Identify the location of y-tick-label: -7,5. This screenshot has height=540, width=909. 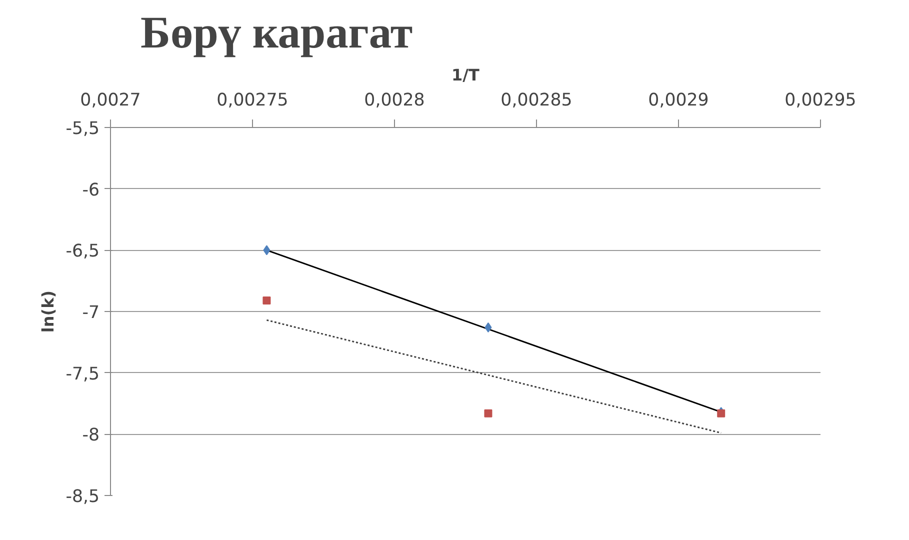
(83, 374).